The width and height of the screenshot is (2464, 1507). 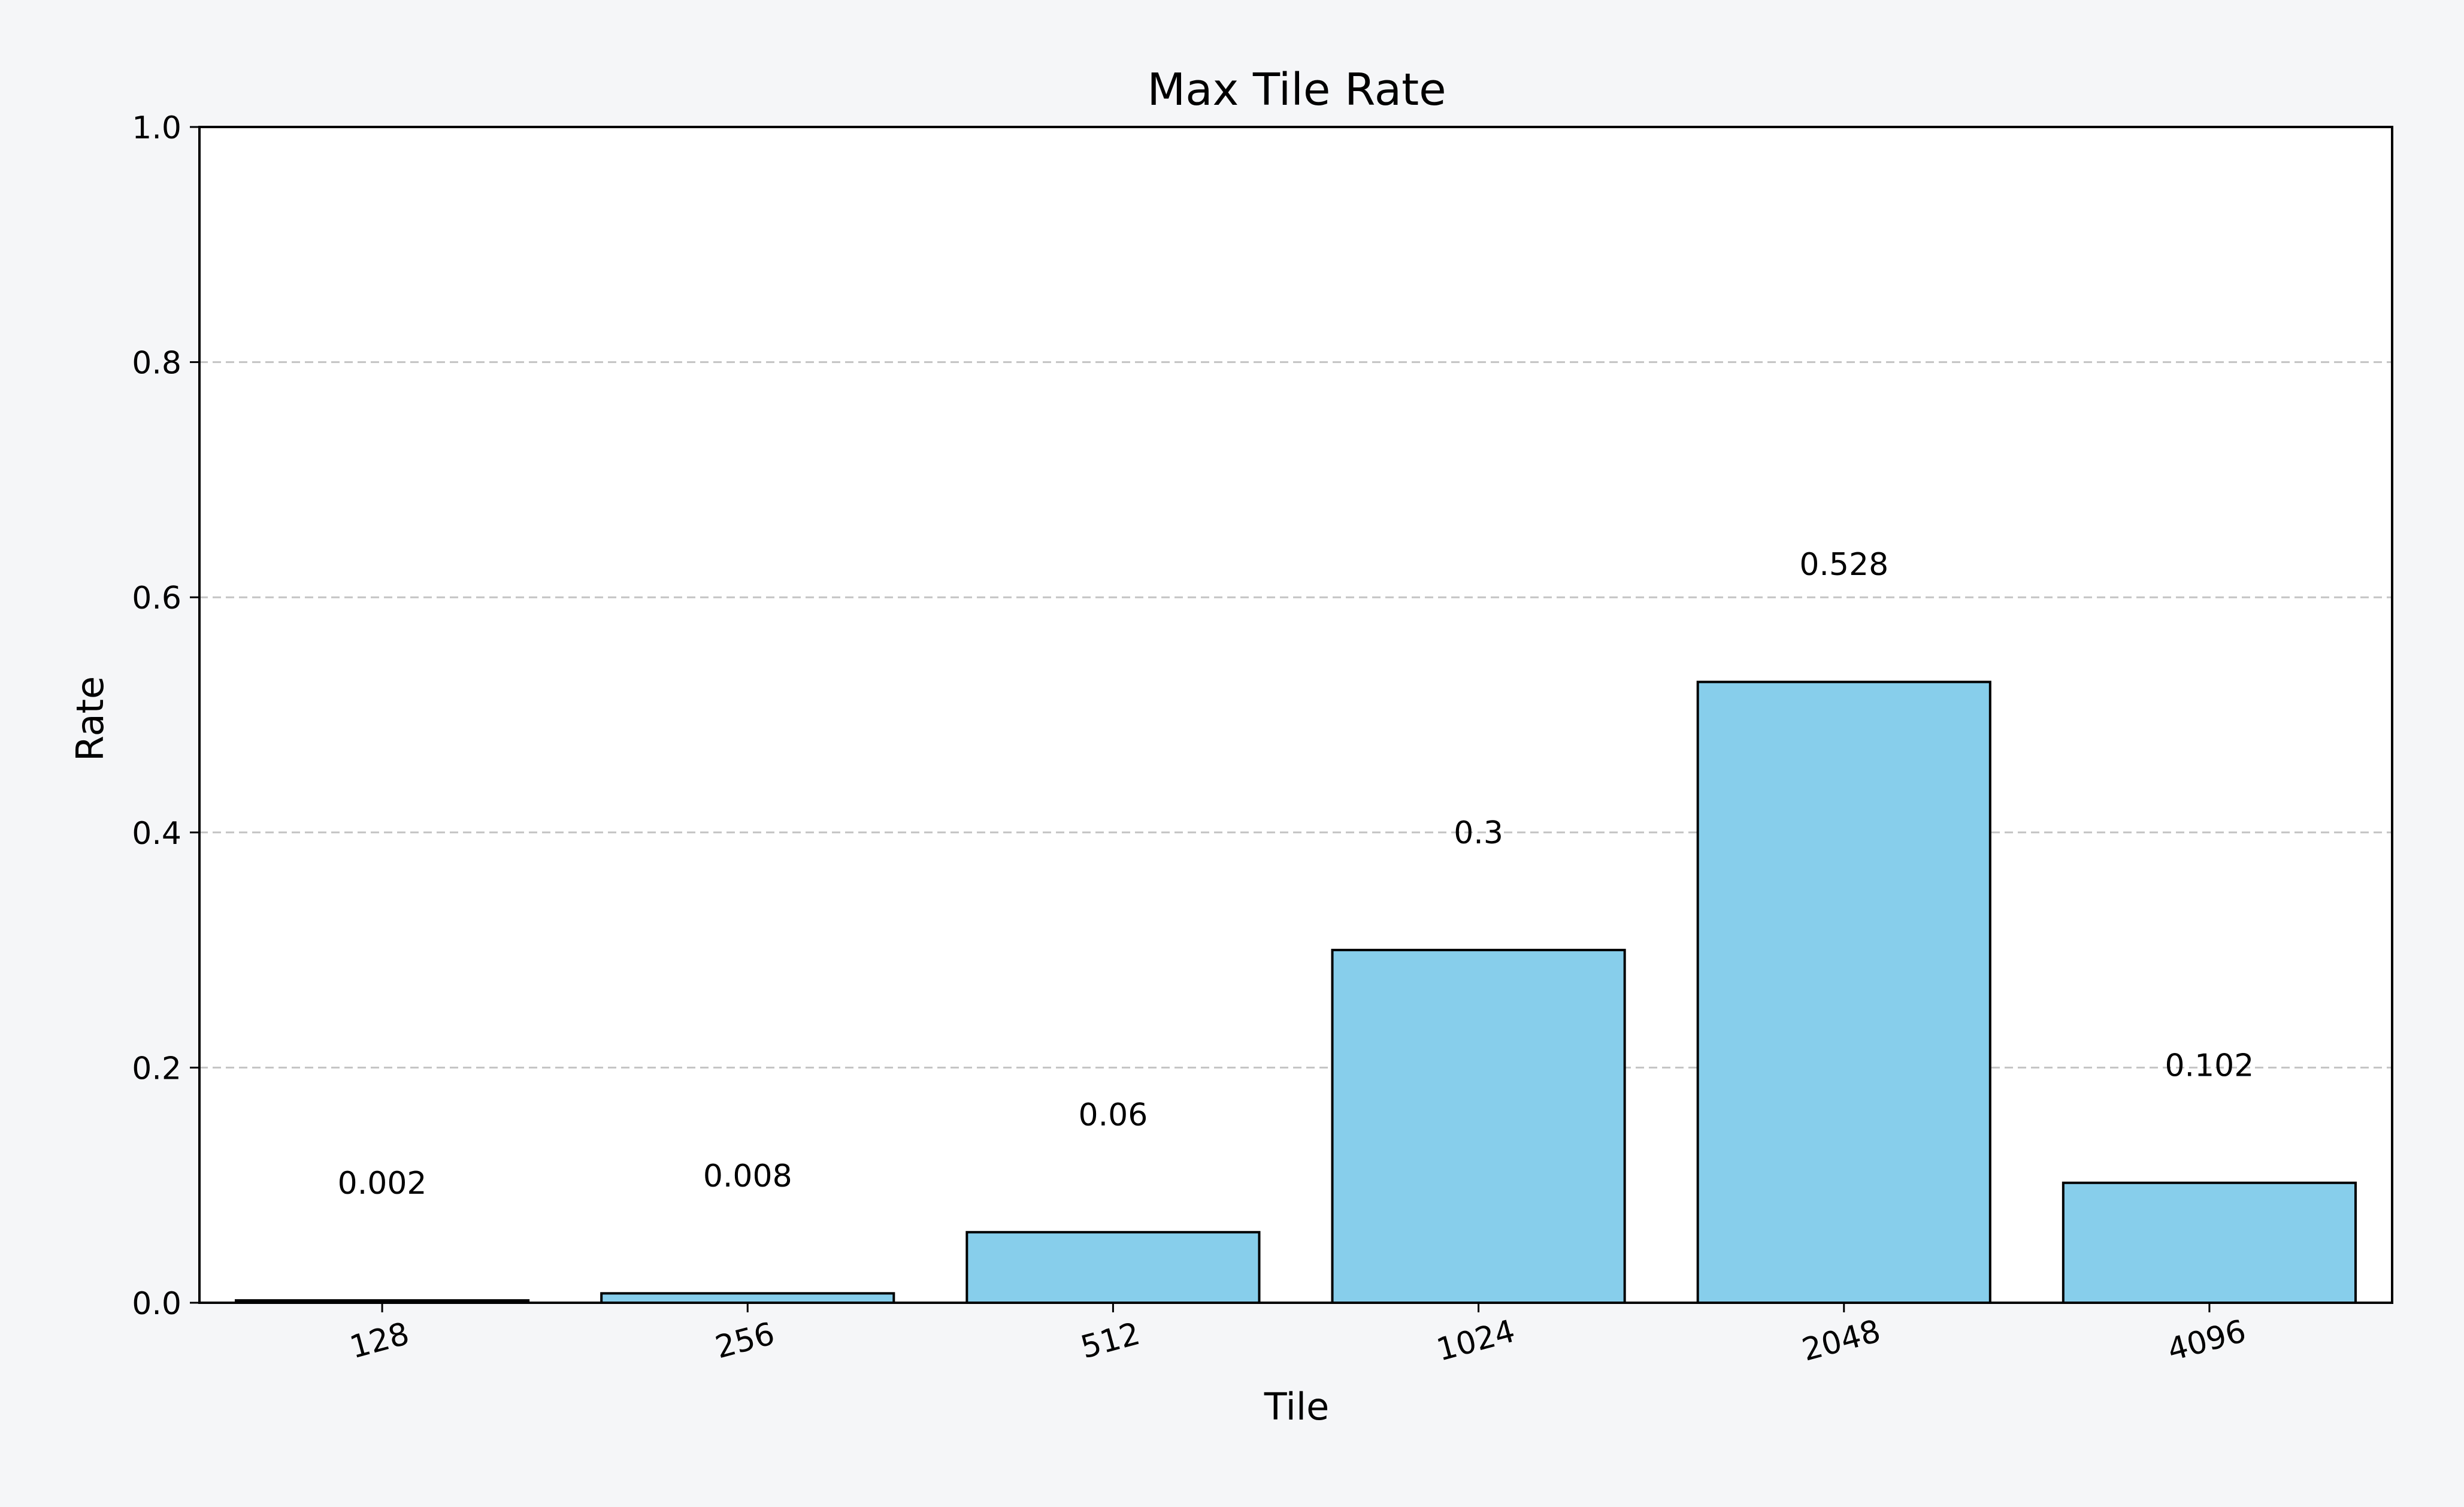 I want to click on y-tick-label: 0.6, so click(x=156, y=598).